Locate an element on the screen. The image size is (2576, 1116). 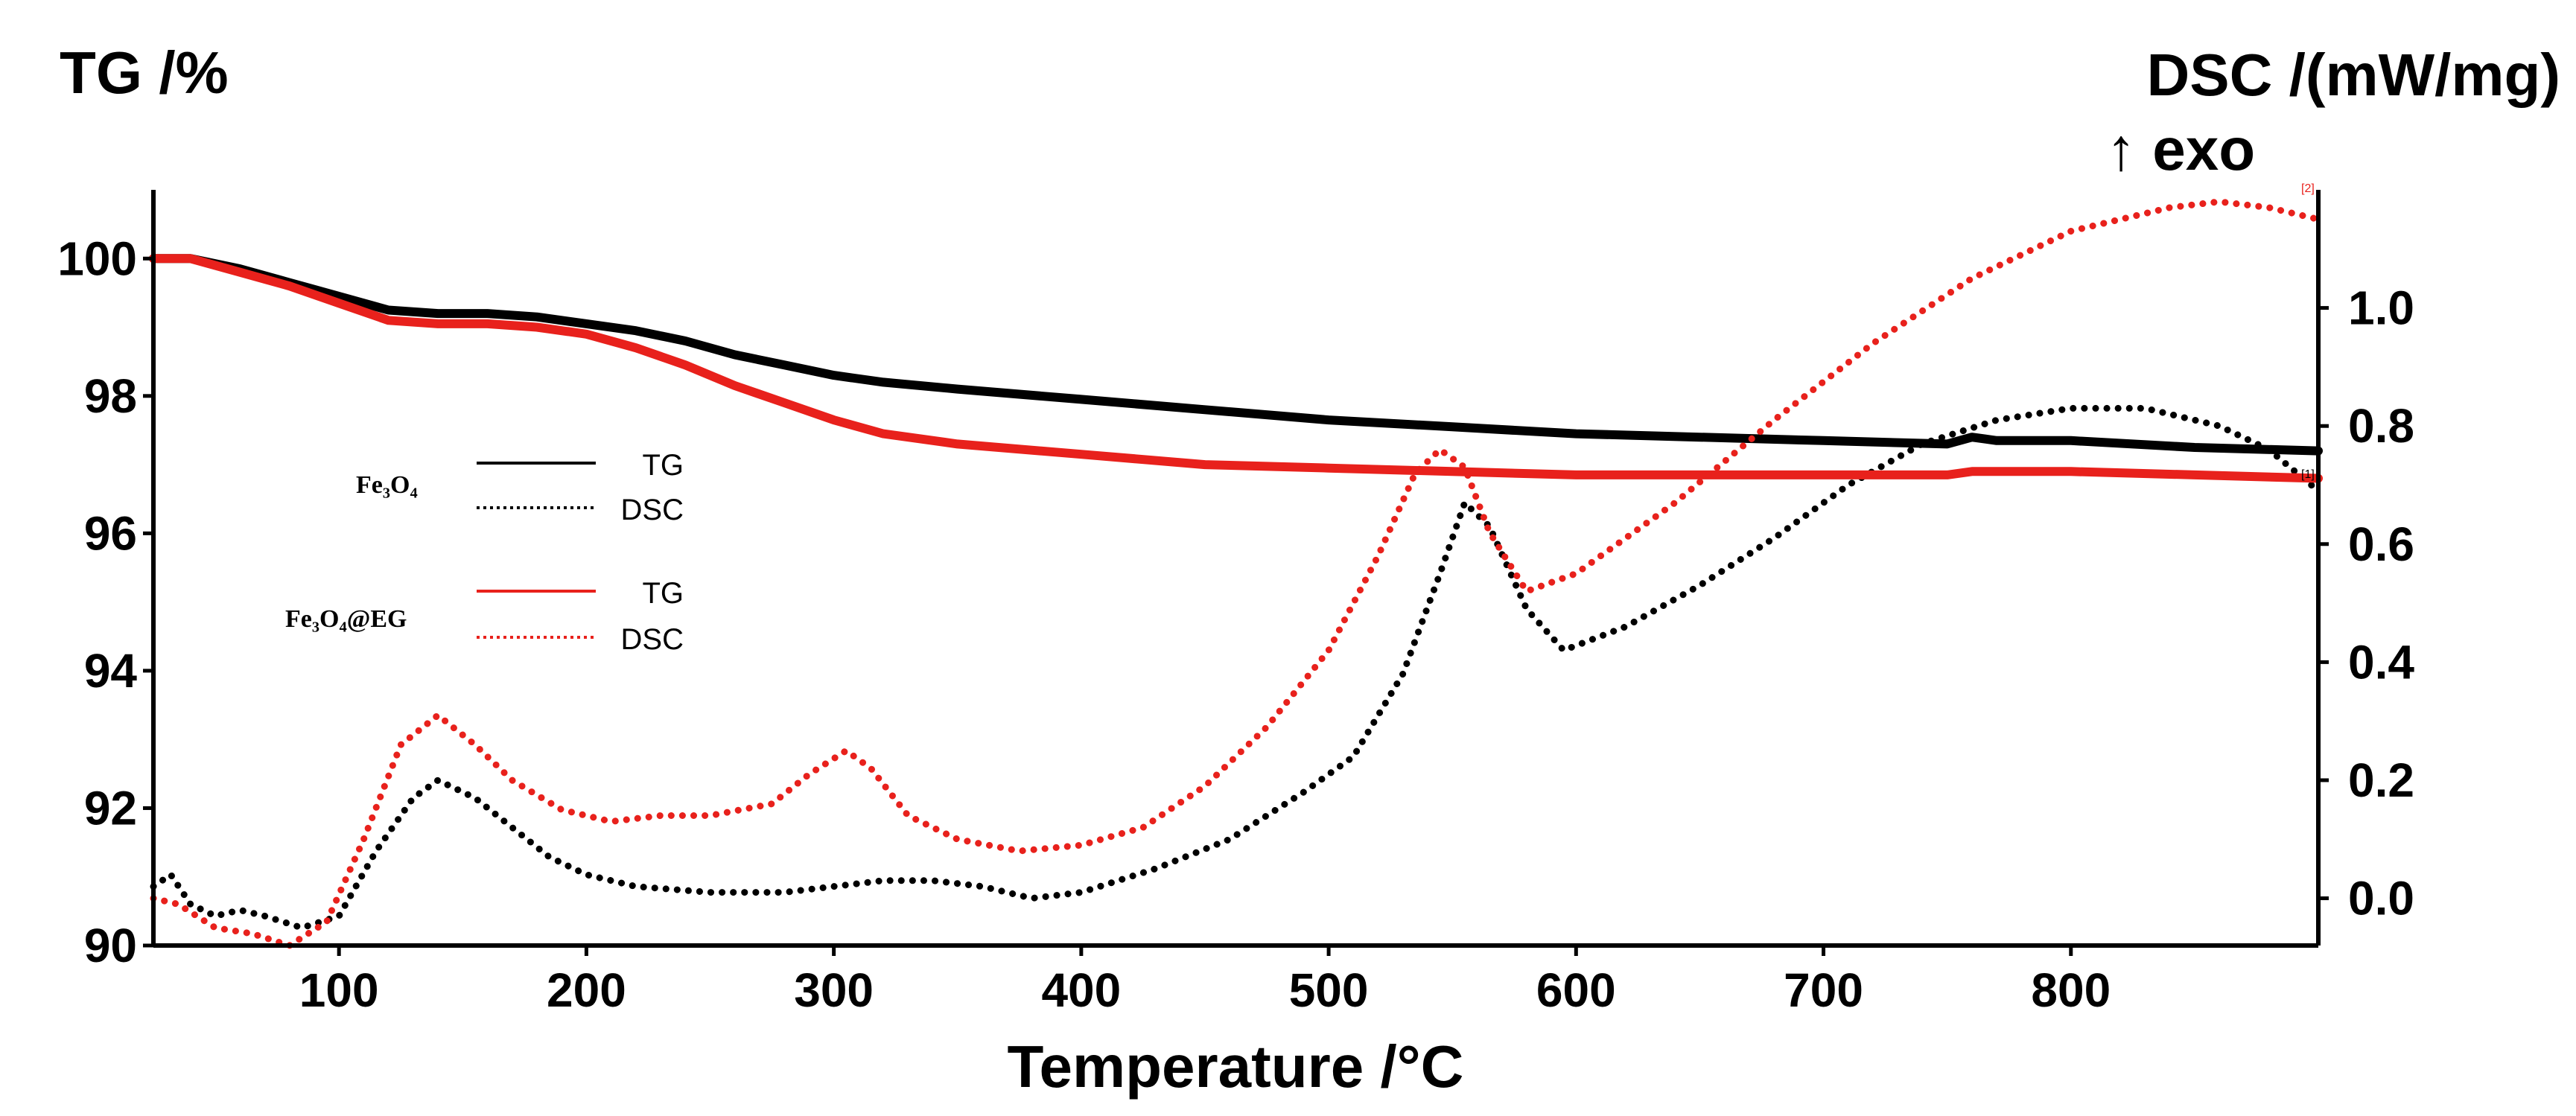
y-left-tick-label-100: 100 is located at coordinates (97, 258).